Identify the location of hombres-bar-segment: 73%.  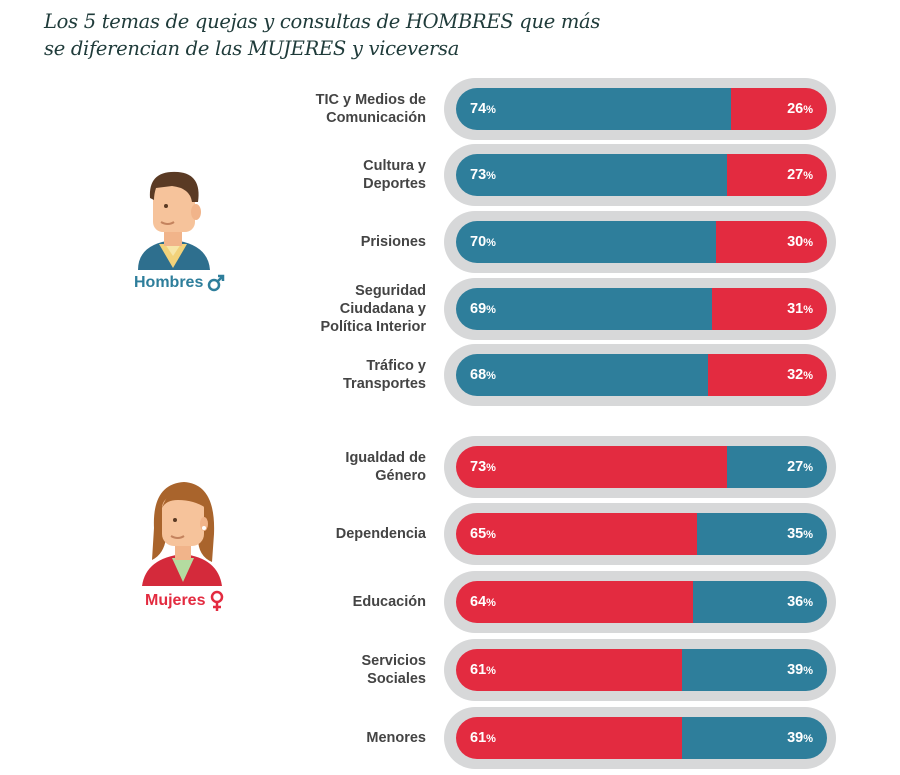
(591, 175).